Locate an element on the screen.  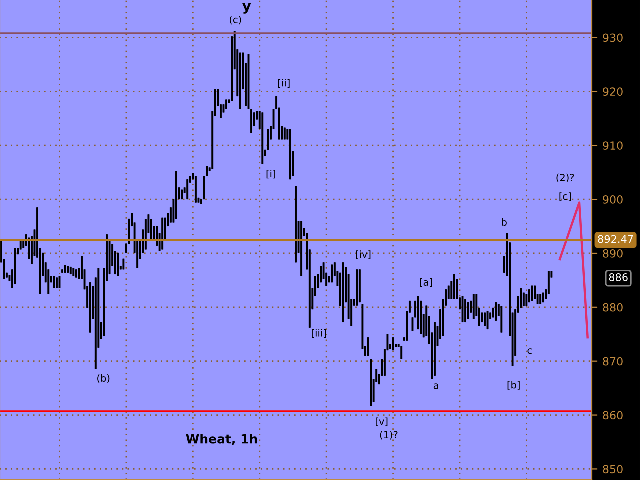
annotation: (1)? is located at coordinates (389, 435).